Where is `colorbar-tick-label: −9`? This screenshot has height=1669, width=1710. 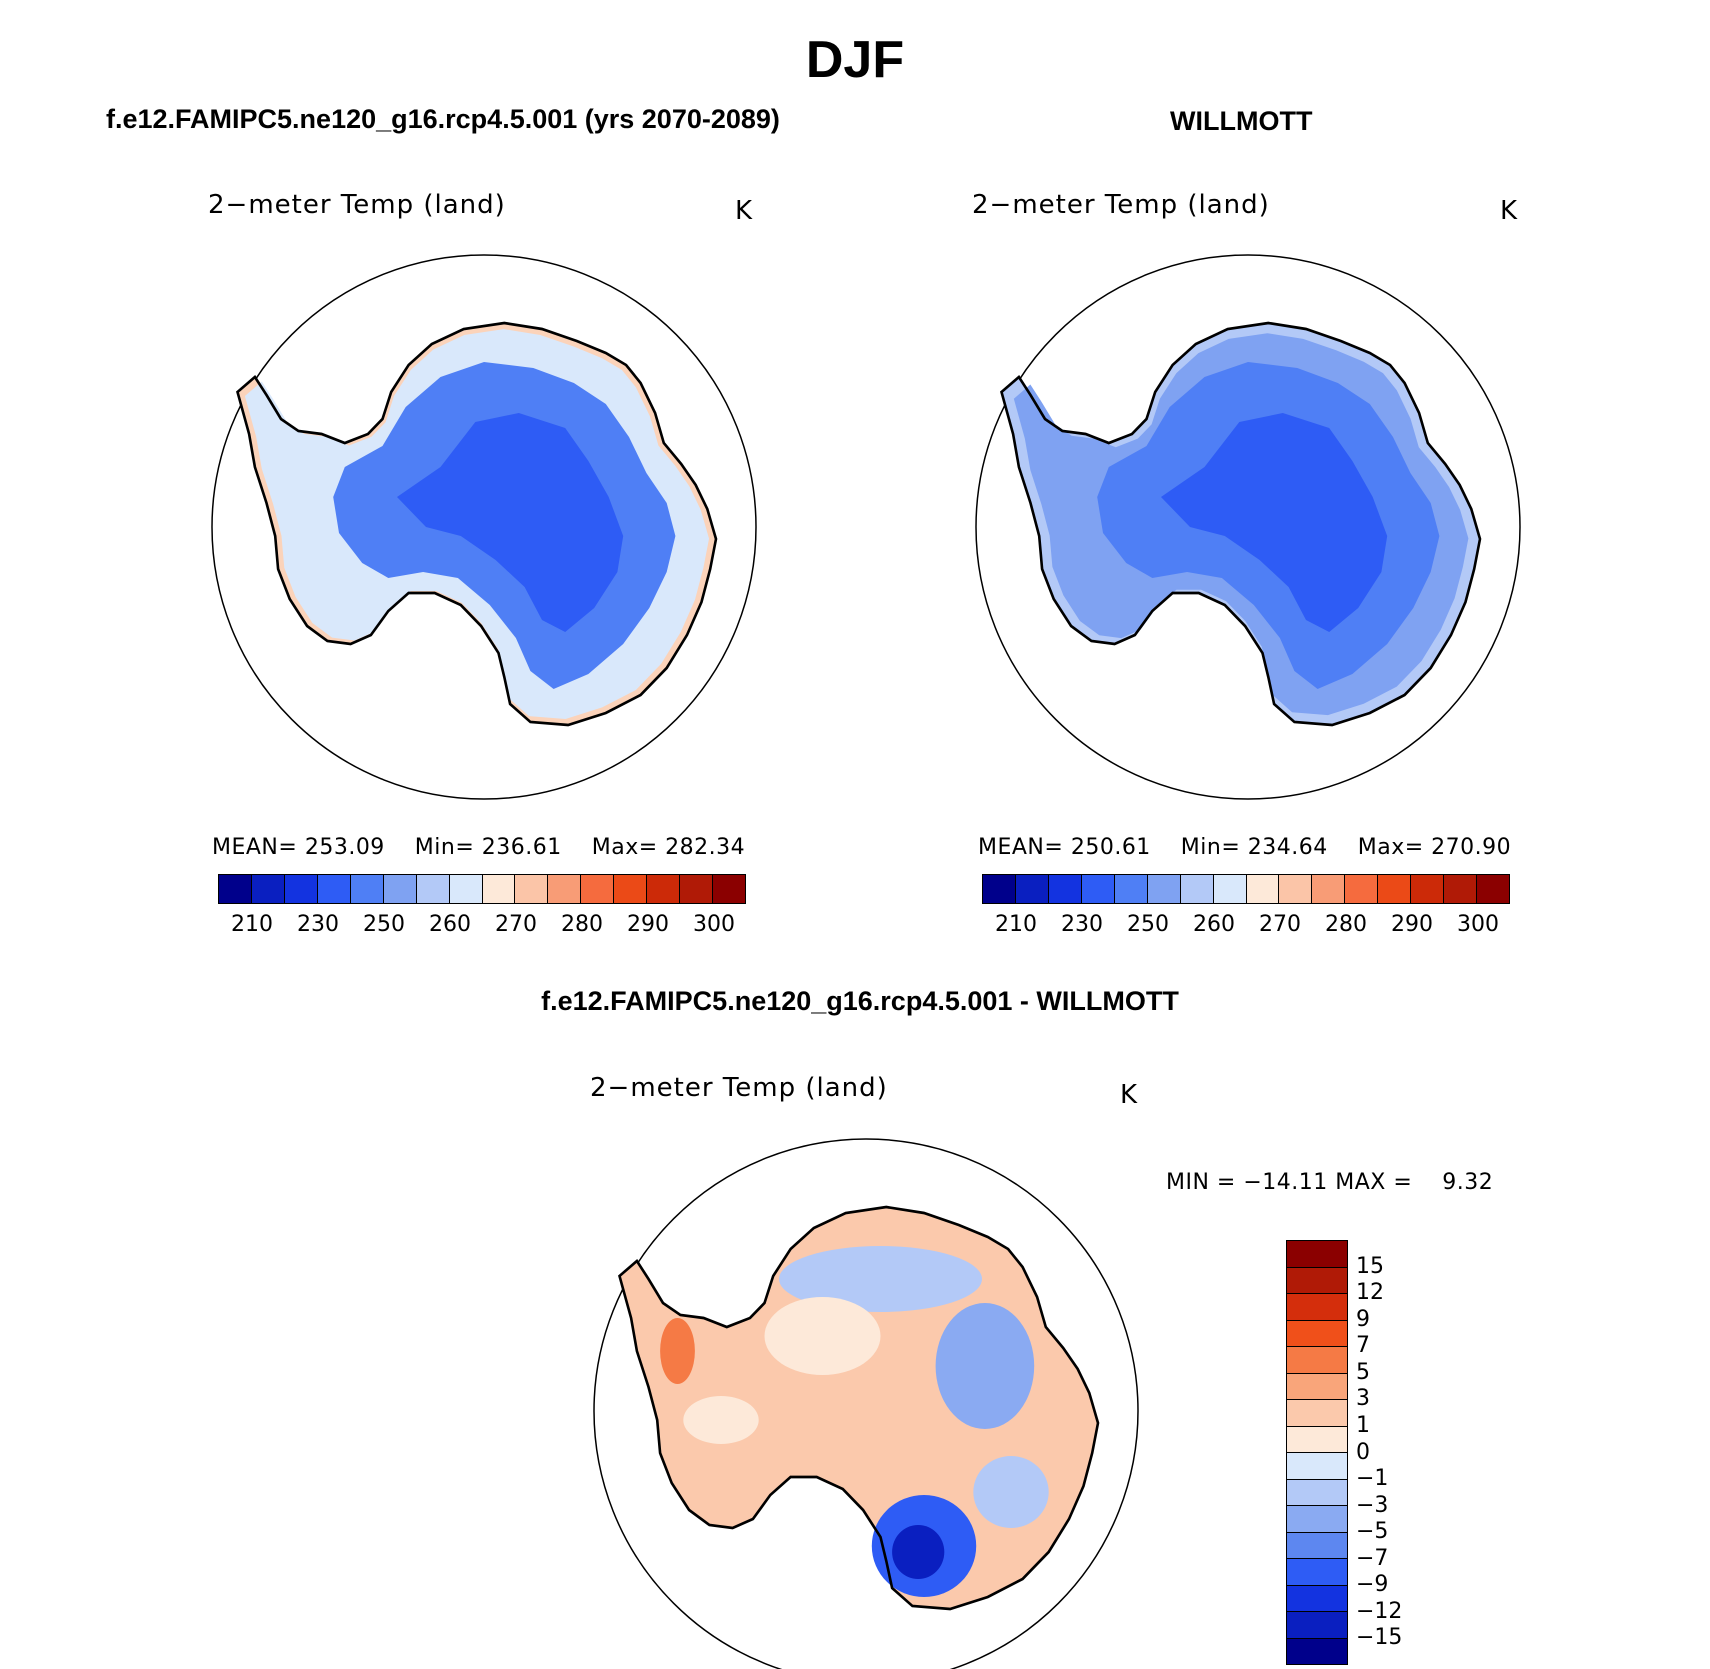
colorbar-tick-label: −9 is located at coordinates (1372, 1585).